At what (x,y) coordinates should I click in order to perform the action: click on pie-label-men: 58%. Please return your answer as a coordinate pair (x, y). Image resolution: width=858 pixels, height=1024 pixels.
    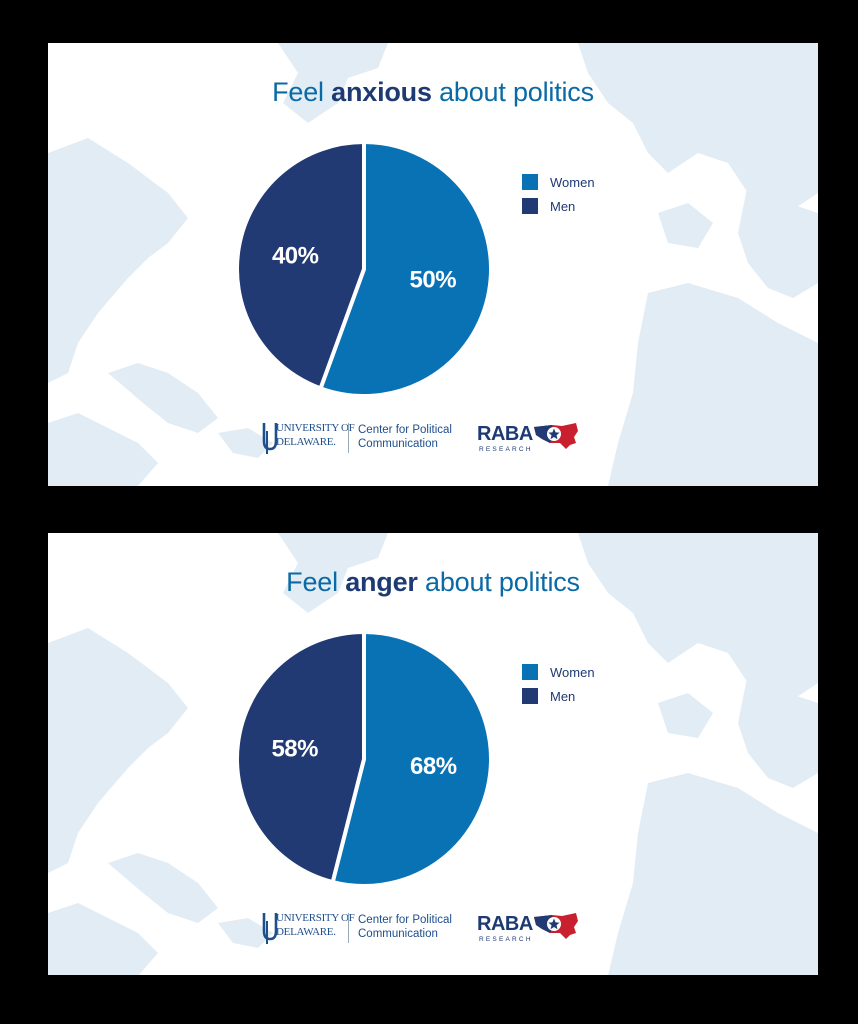
    Looking at the image, I should click on (294, 749).